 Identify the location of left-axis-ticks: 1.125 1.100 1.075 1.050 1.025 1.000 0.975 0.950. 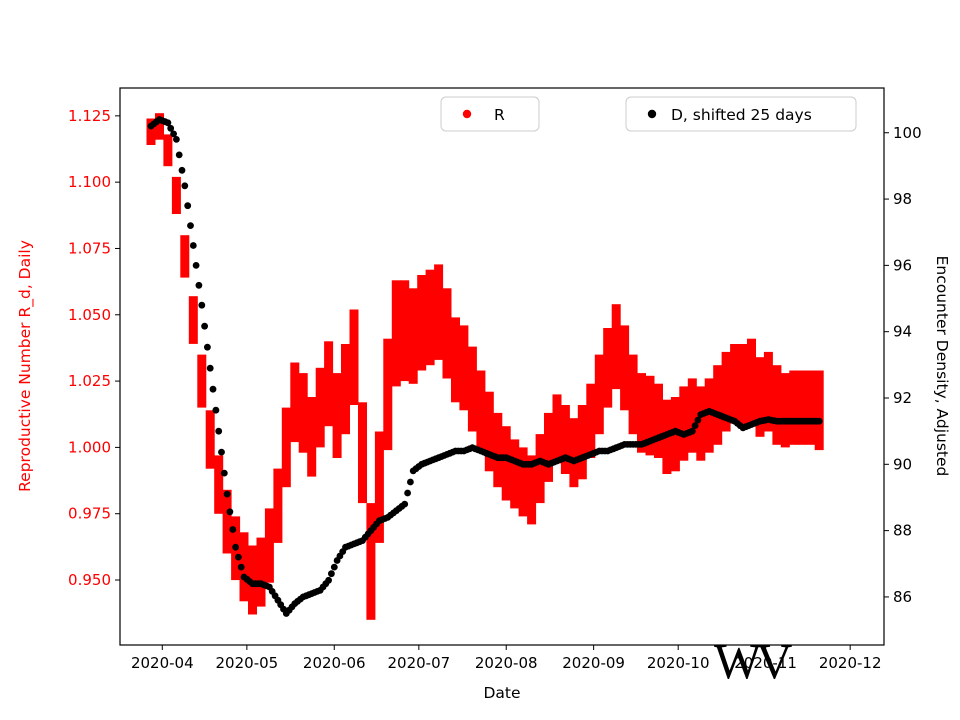
(94, 348).